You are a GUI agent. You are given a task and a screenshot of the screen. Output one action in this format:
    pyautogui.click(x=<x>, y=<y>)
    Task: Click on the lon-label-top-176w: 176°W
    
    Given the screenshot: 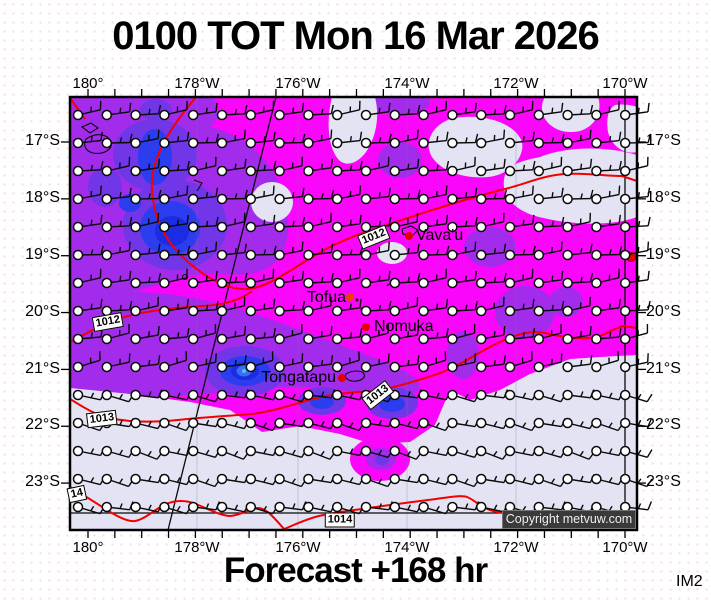 What is the action you would take?
    pyautogui.click(x=298, y=83)
    